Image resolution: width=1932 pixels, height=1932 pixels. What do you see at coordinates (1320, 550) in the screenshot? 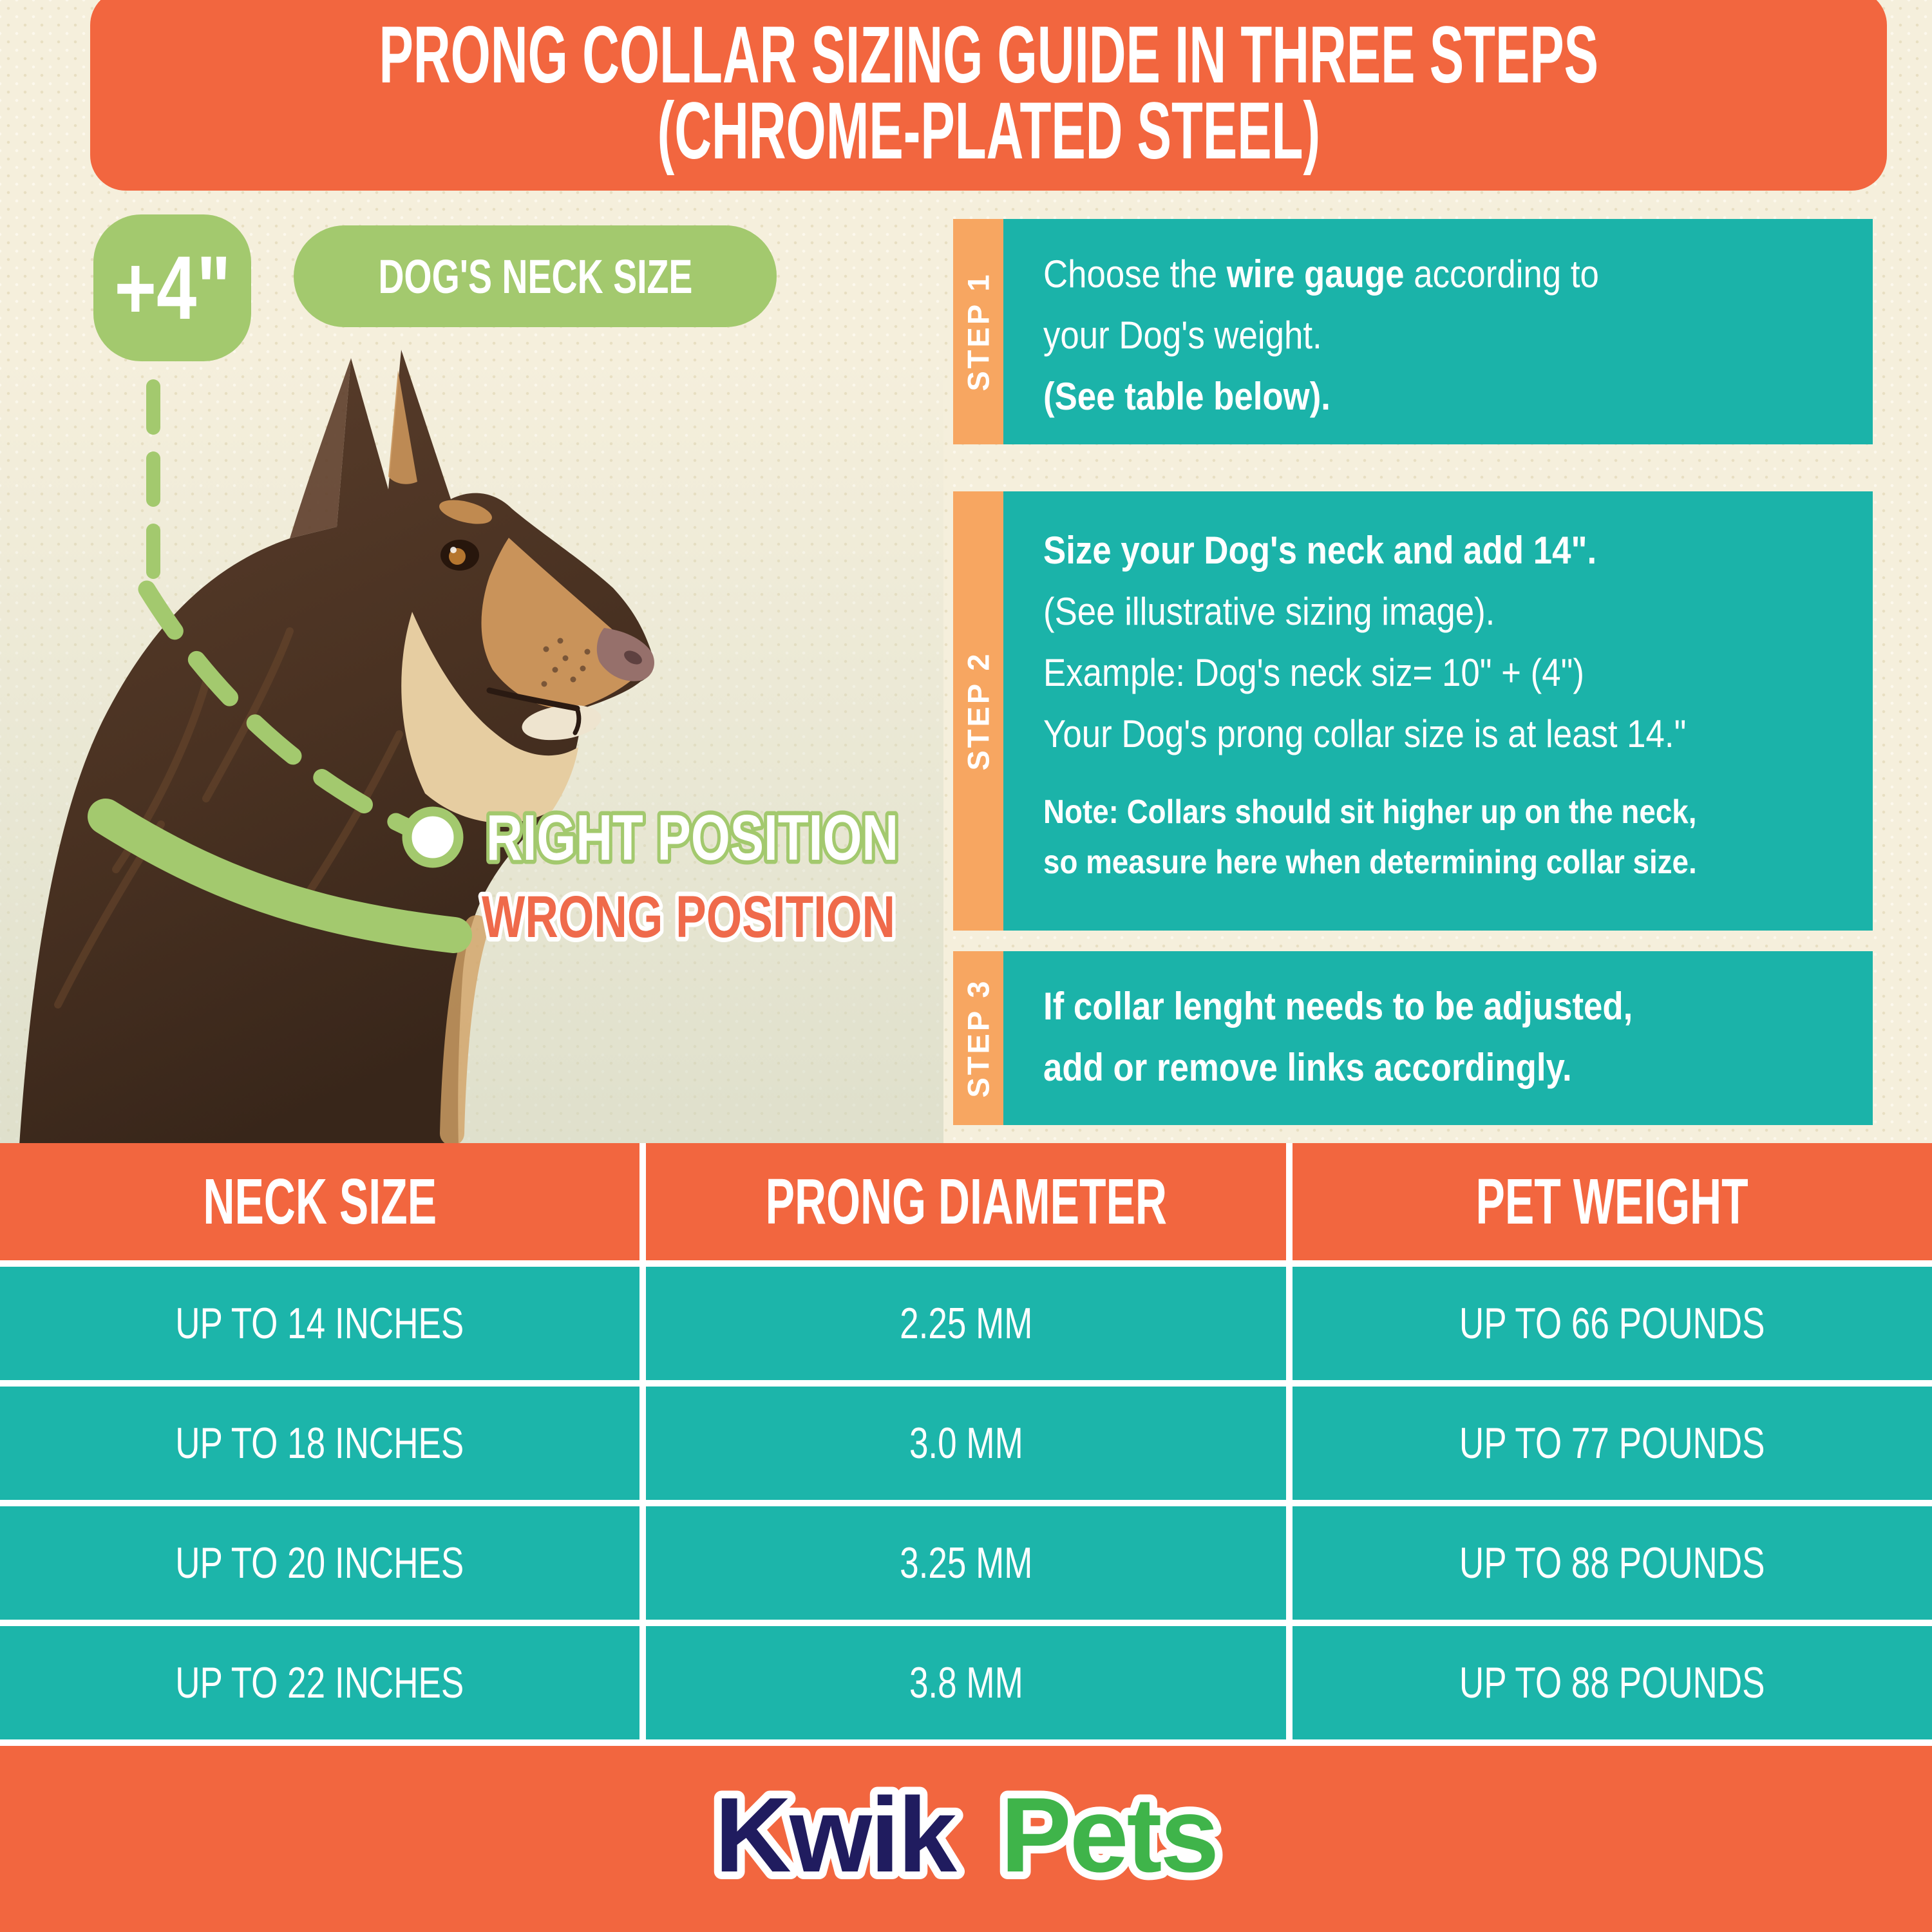
I see `step-text-line: Size your Dog's neck and add 14".` at bounding box center [1320, 550].